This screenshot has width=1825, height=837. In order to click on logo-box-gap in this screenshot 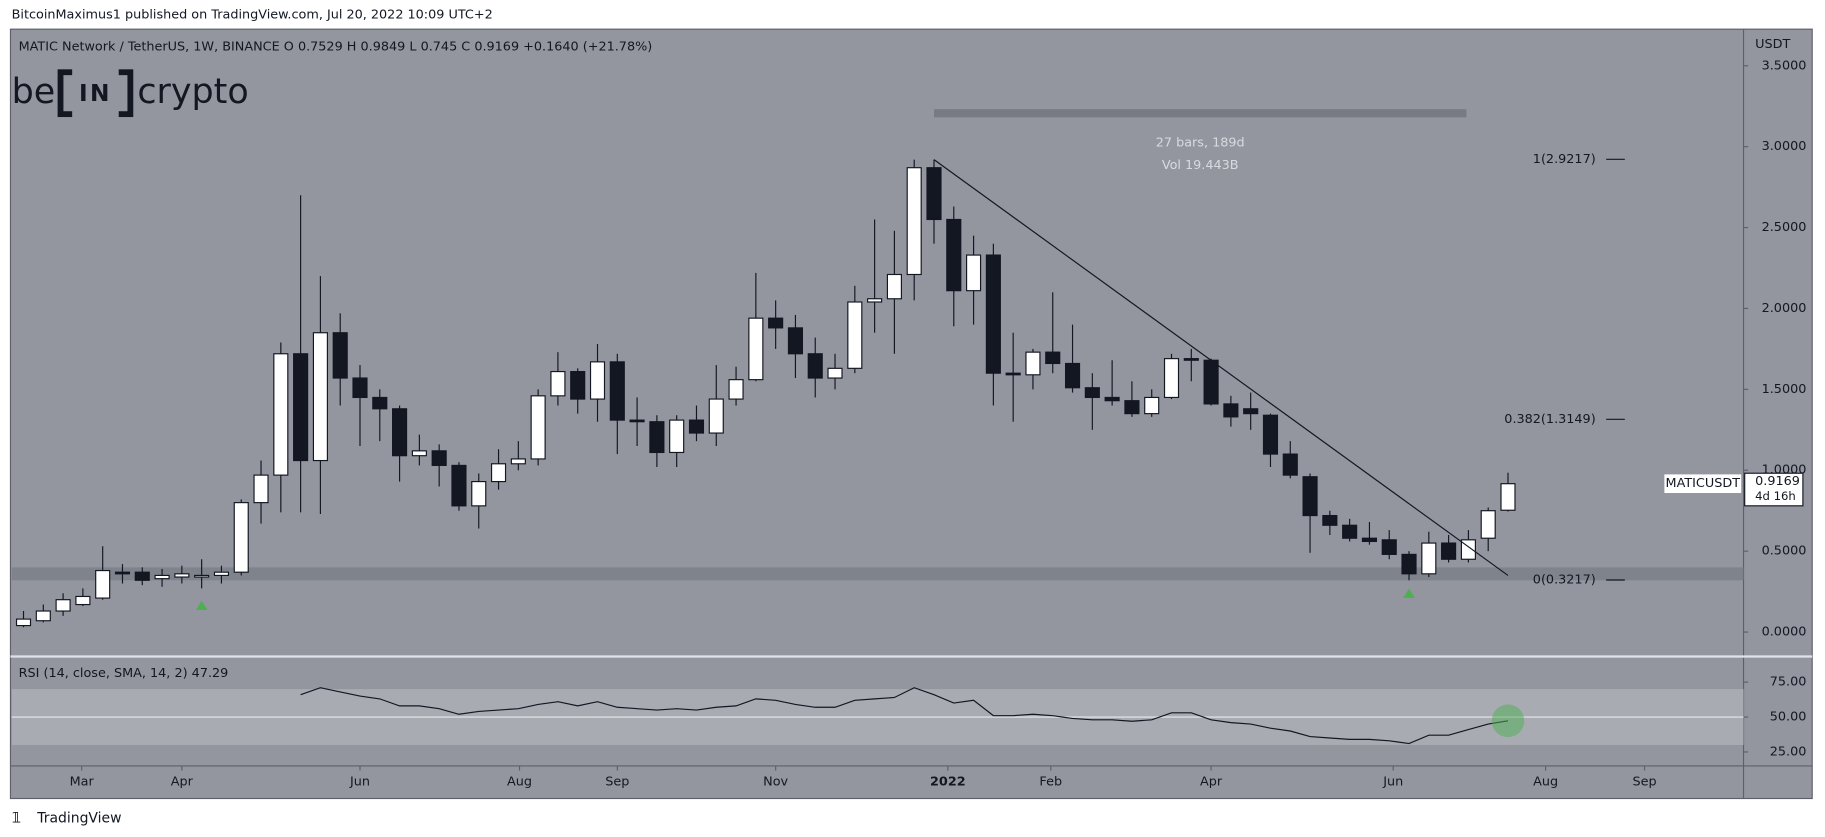, I will do `click(95, 93)`.